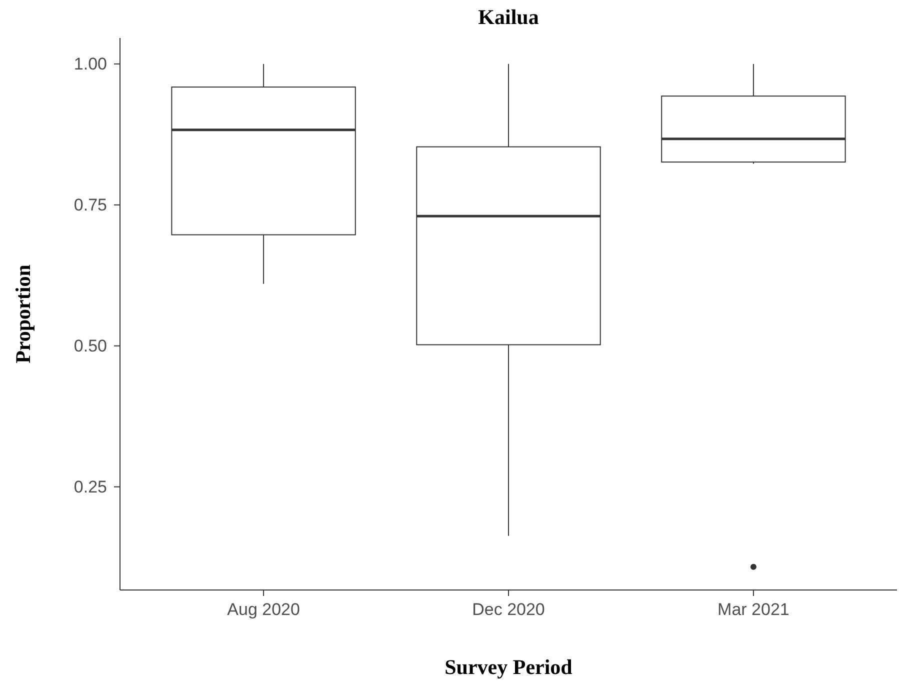 The image size is (899, 684). I want to click on y-tick-label: 0.25, so click(90, 486).